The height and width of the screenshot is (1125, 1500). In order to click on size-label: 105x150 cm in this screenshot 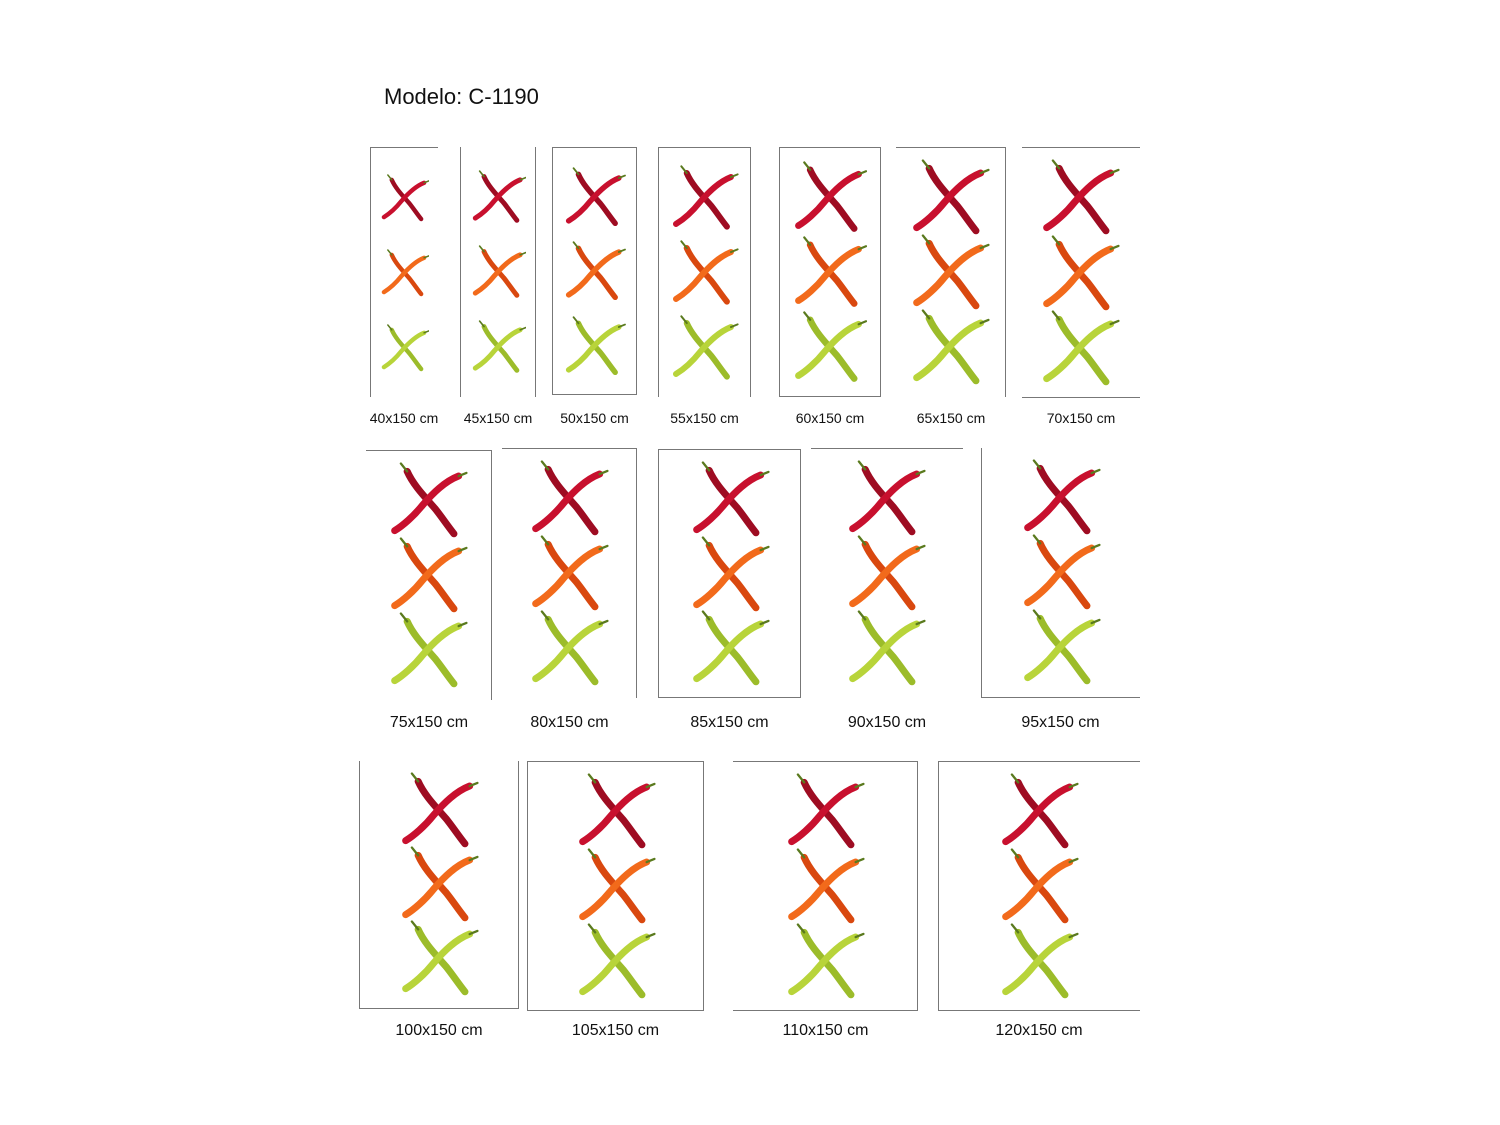, I will do `click(615, 1030)`.